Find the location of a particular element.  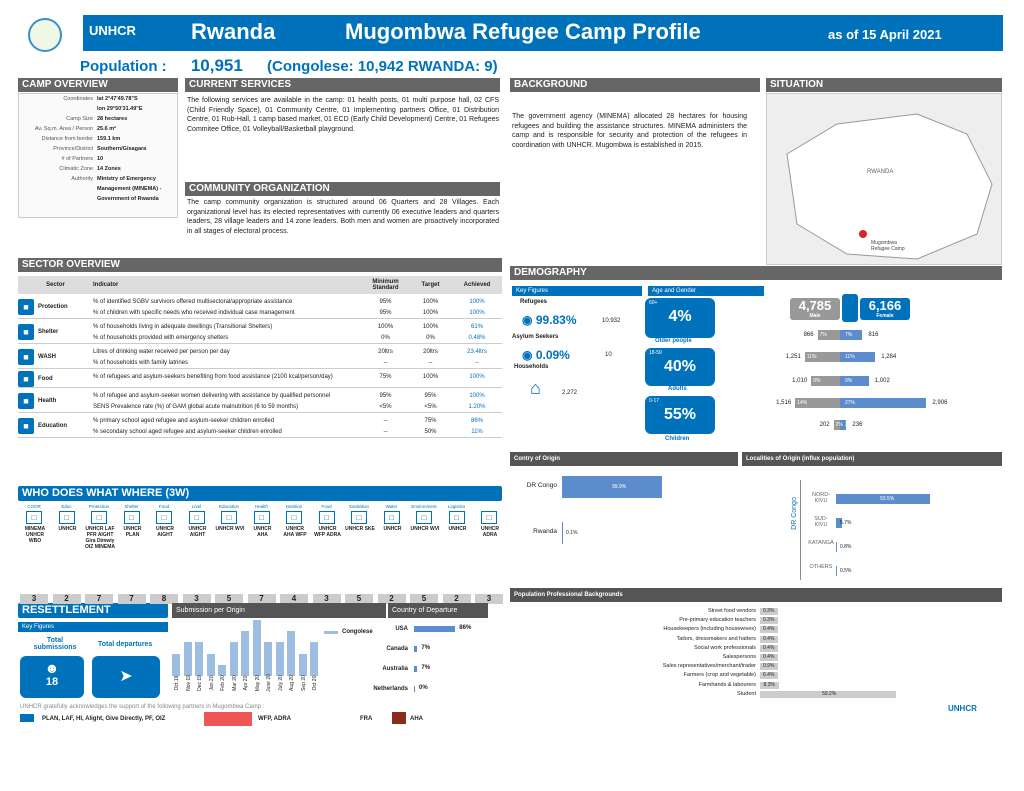

profession-pct: 0.4% is located at coordinates (769, 638).